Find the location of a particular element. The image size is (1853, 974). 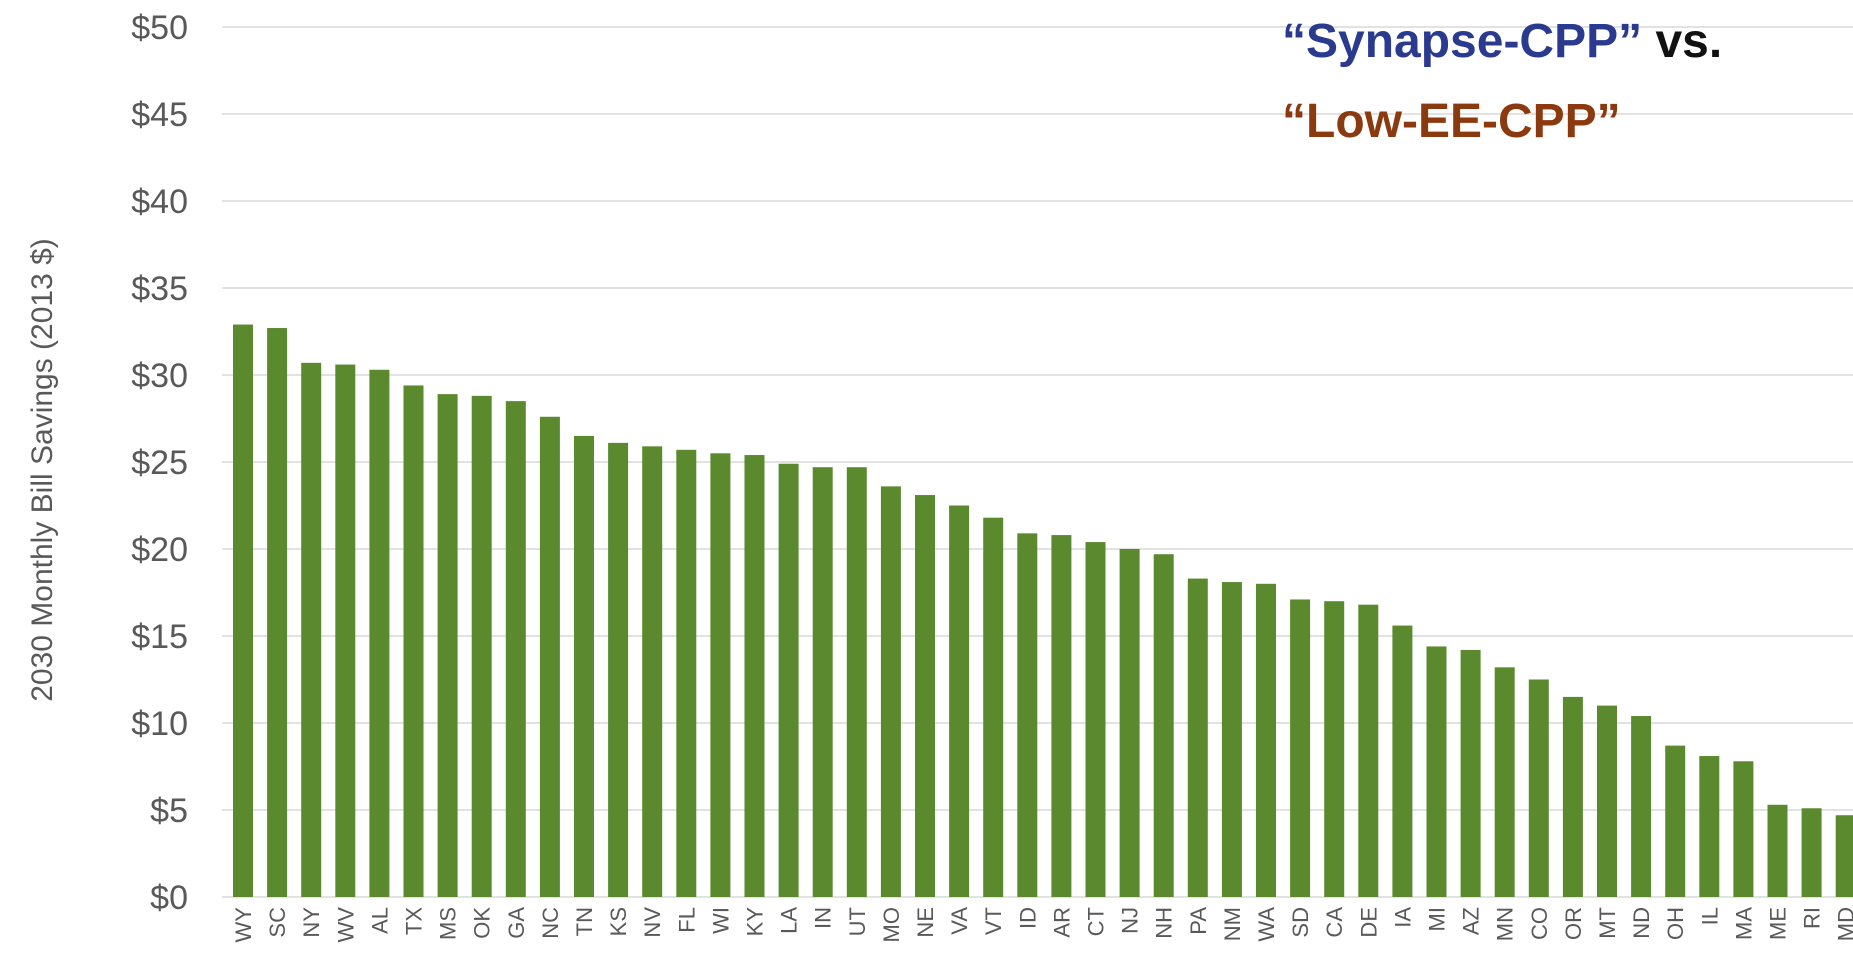

y-tick-label: $0 is located at coordinates (169, 898).